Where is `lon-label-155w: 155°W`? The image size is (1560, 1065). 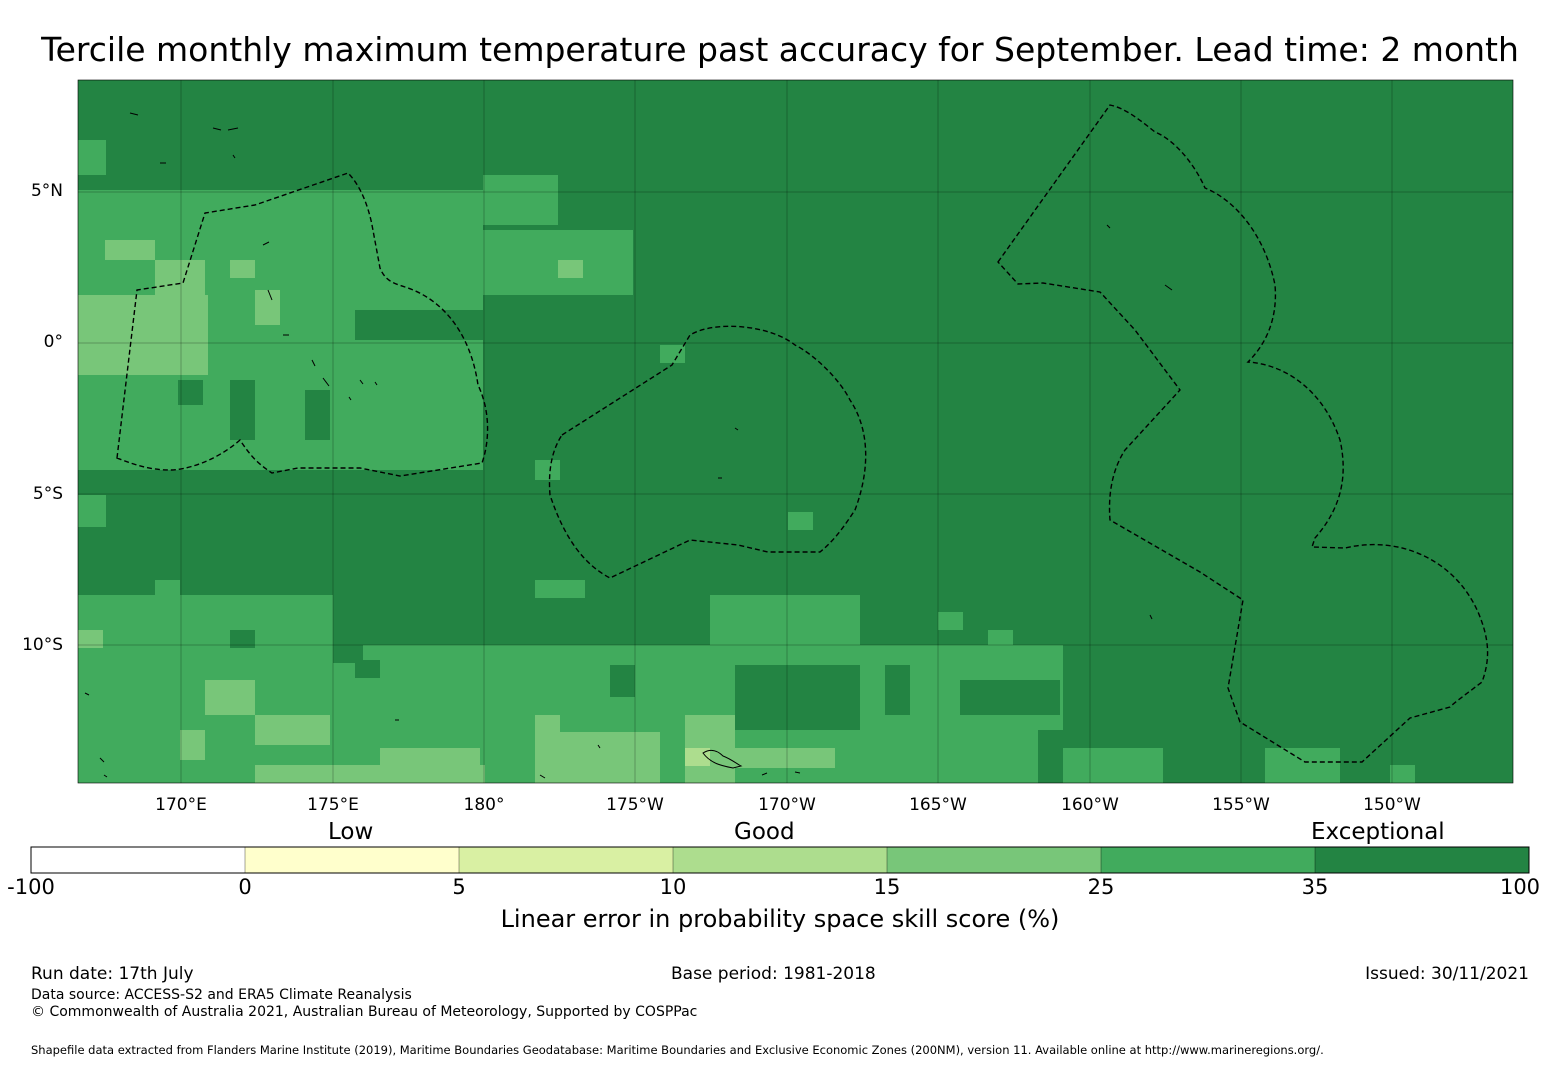
lon-label-155w: 155°W is located at coordinates (1241, 805).